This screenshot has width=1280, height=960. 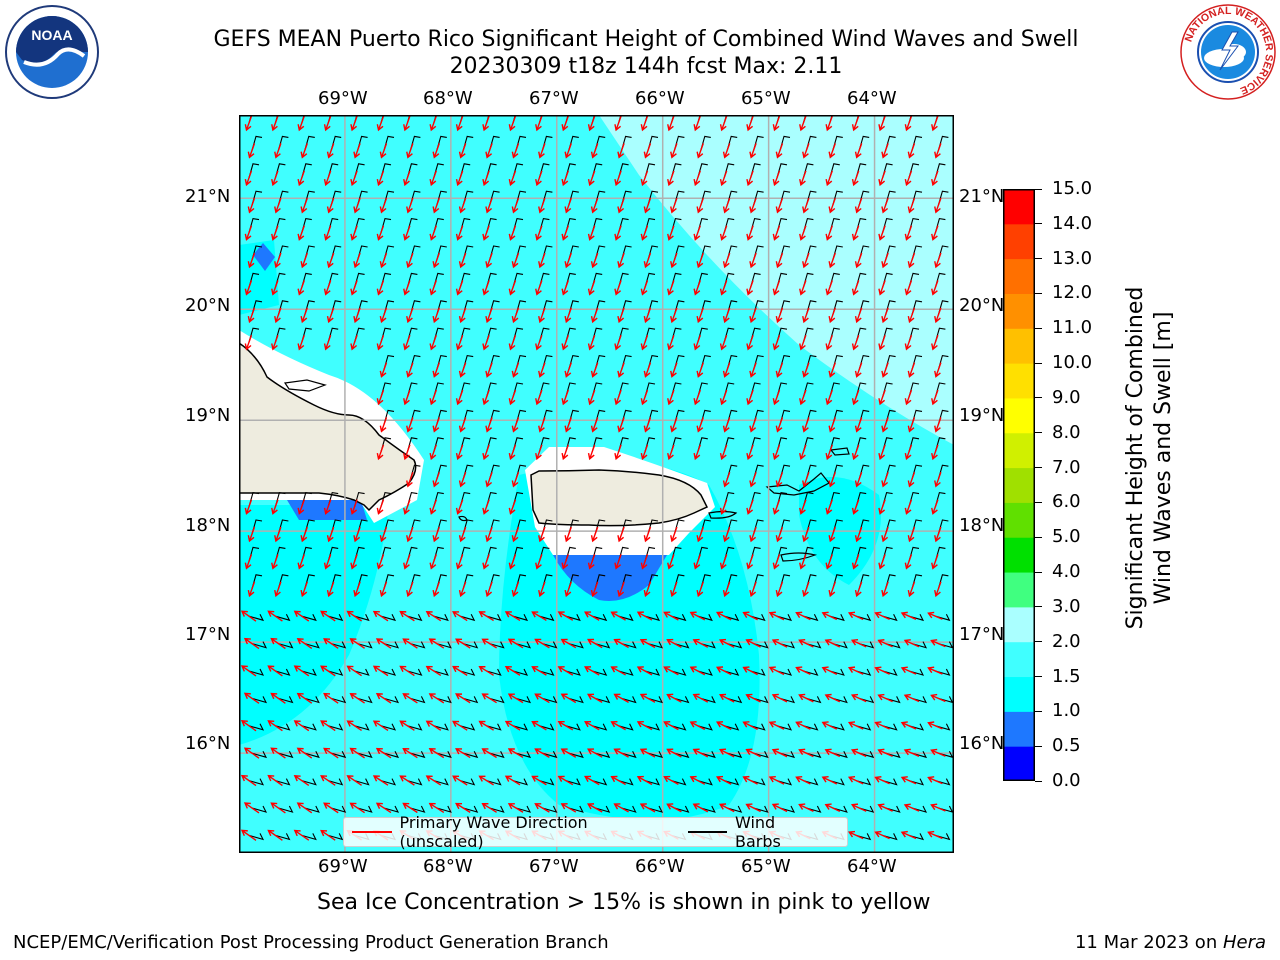 I want to click on lon-label-top-5: 64°W, so click(x=872, y=98).